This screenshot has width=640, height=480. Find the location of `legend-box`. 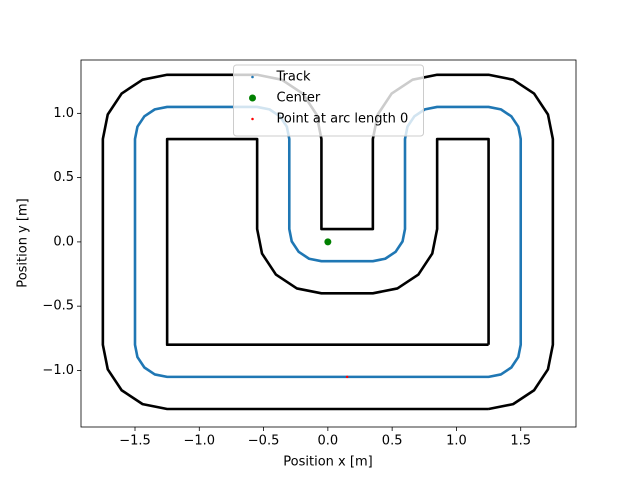

legend-box is located at coordinates (328, 100).